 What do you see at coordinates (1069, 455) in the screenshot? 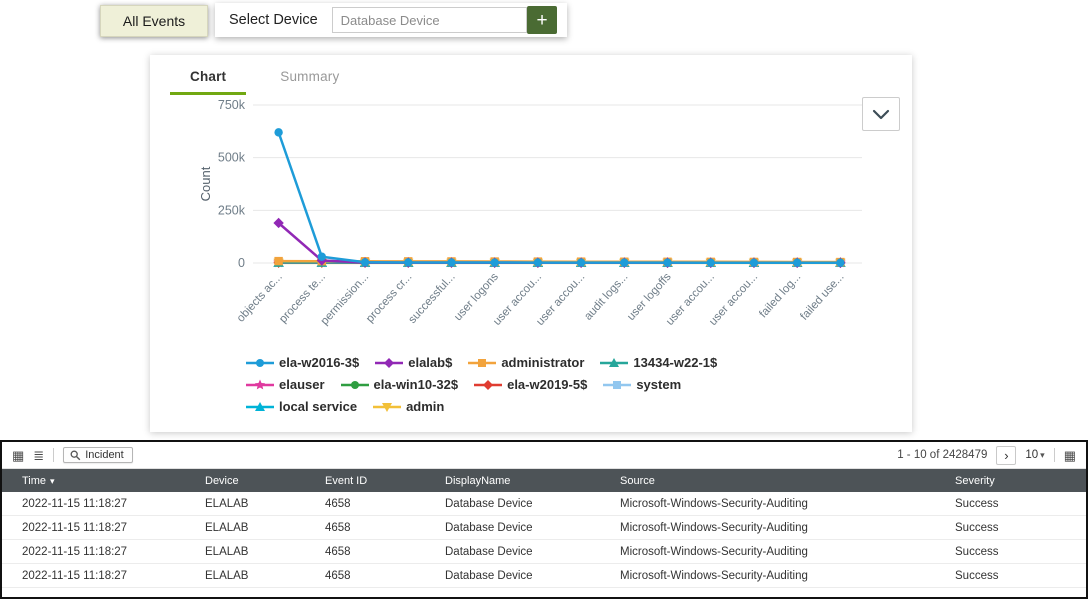
I see `column-chooser-icon: ▦` at bounding box center [1069, 455].